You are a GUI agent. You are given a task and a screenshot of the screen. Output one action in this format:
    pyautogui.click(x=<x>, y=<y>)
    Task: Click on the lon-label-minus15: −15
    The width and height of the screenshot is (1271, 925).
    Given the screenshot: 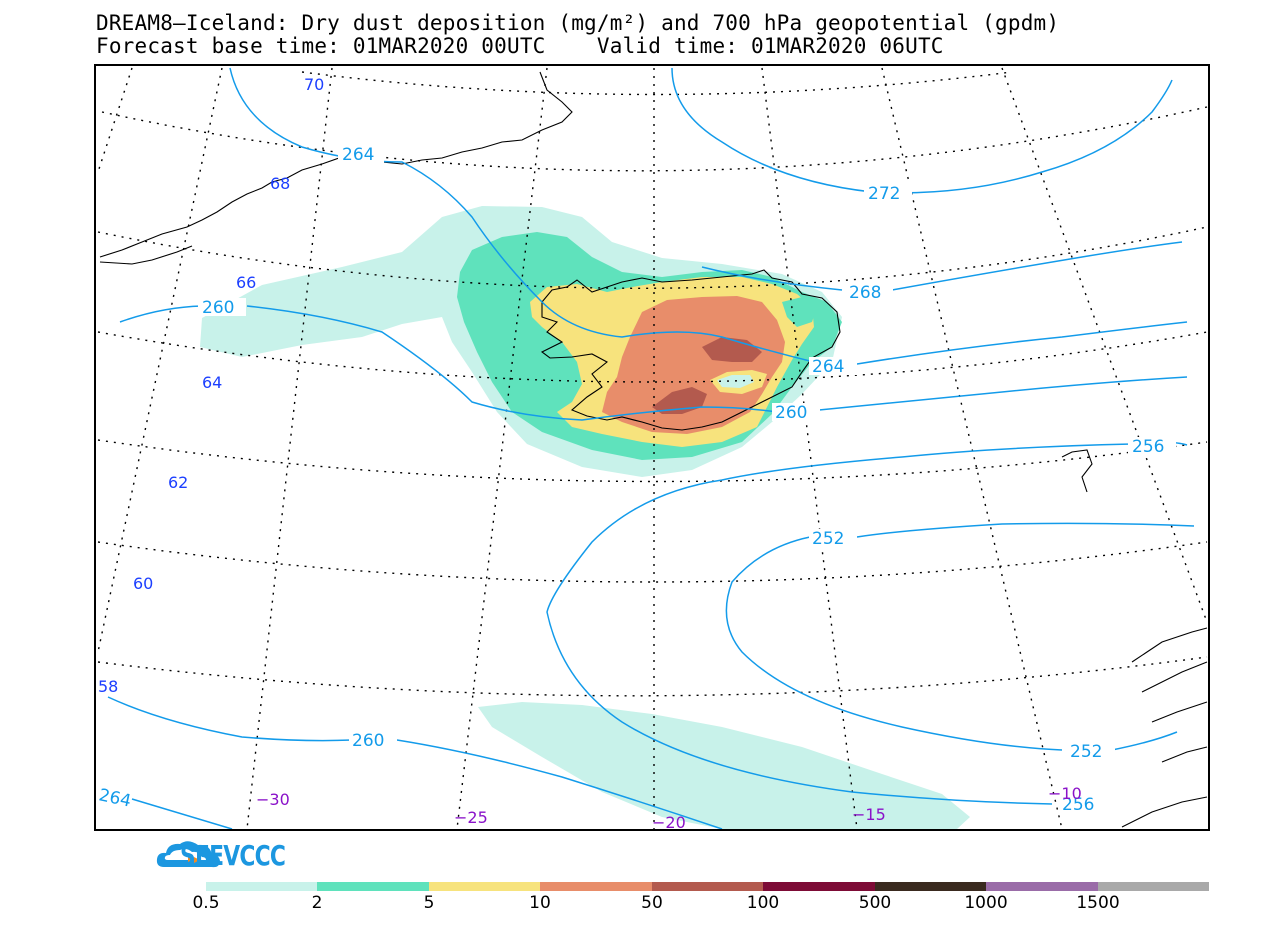 What is the action you would take?
    pyautogui.click(x=869, y=814)
    